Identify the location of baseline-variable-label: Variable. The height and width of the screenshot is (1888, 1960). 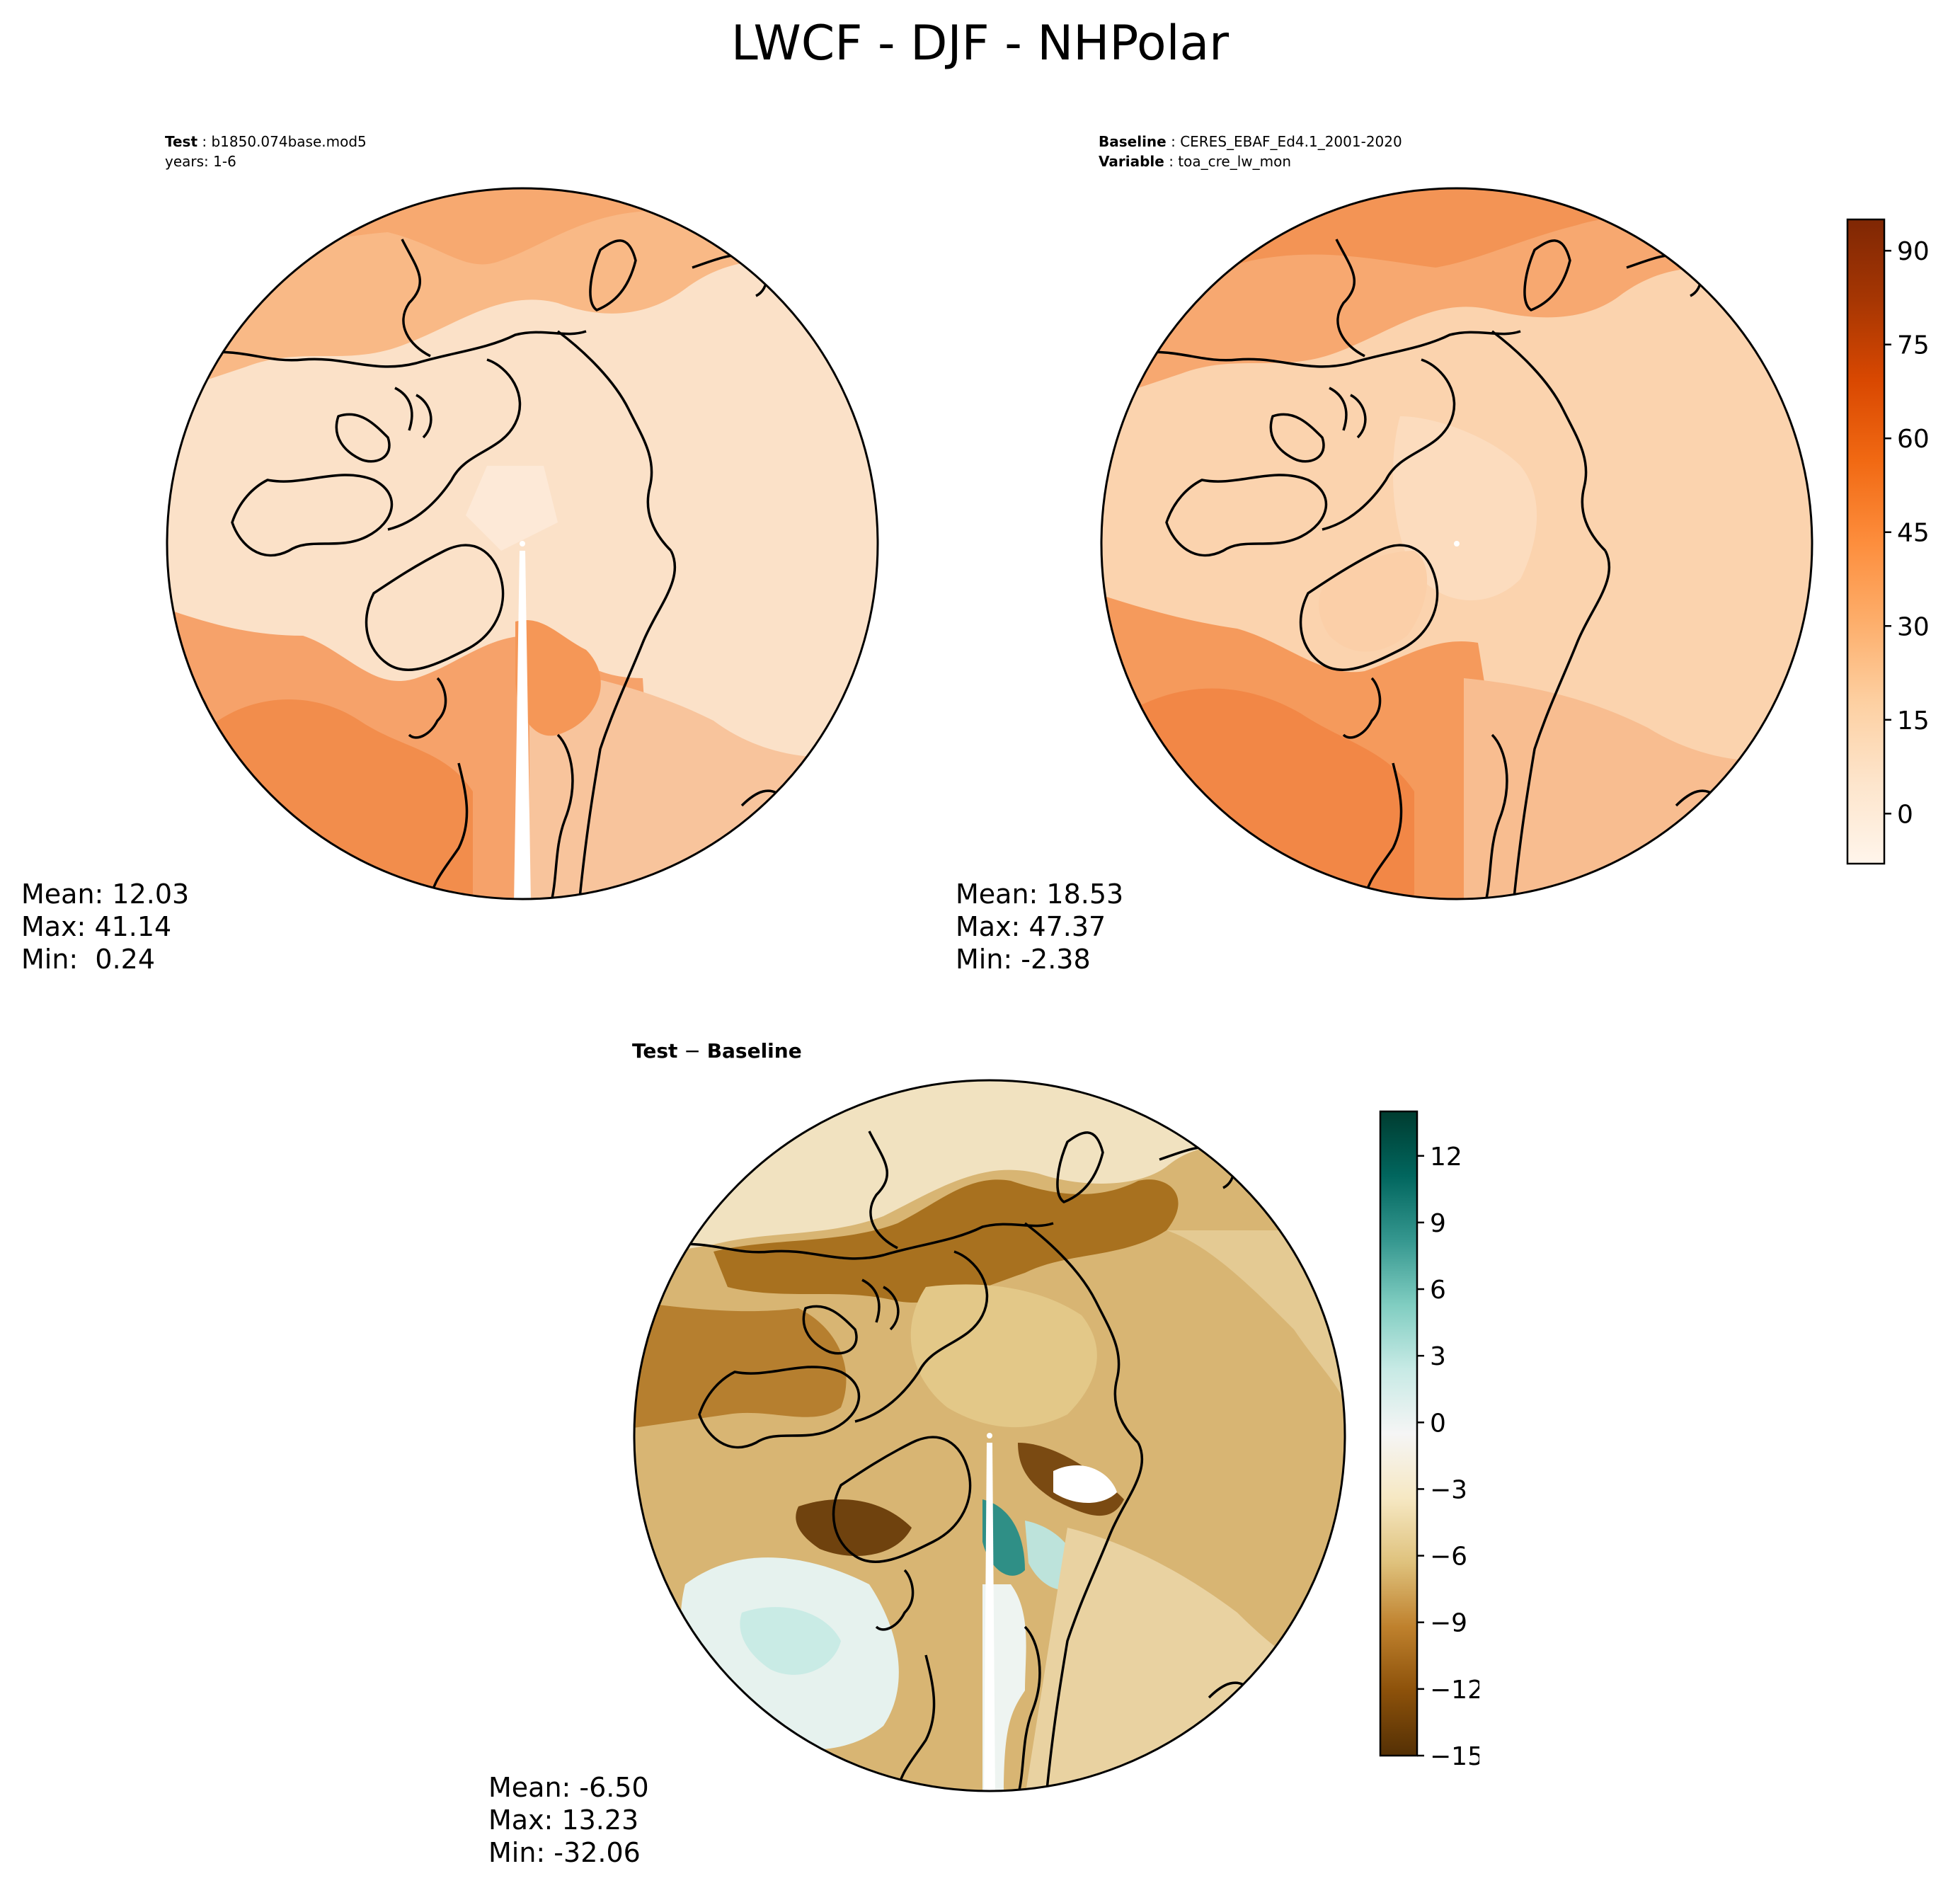
(1131, 162).